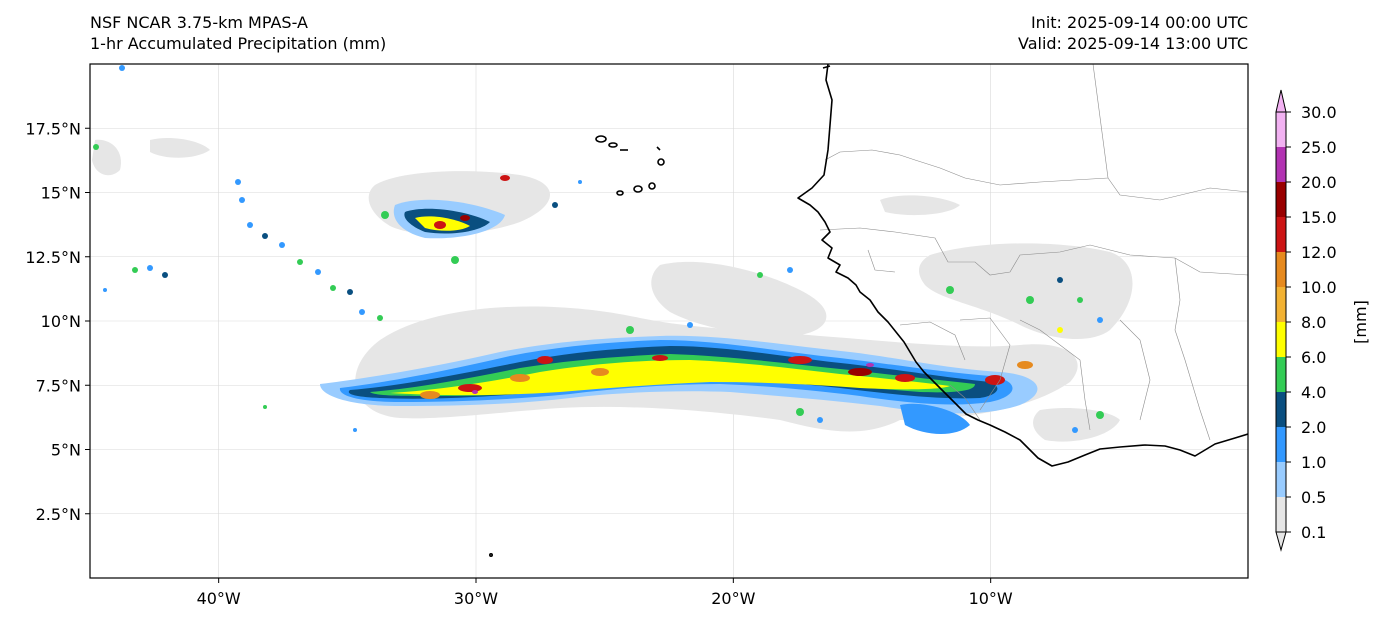  I want to click on colorbar-tick-label: 1.0, so click(1313, 462).